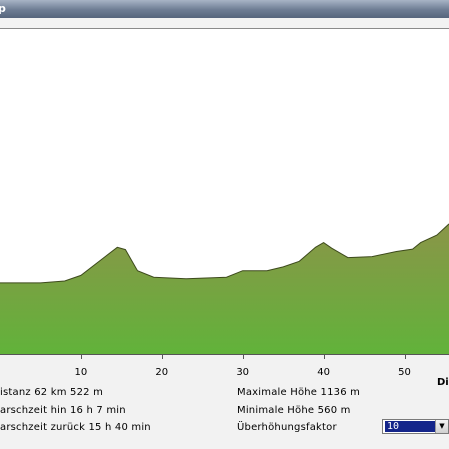  Describe the element at coordinates (287, 427) in the screenshot. I see `exaggeration-label: Überhöhungsfaktor` at that location.